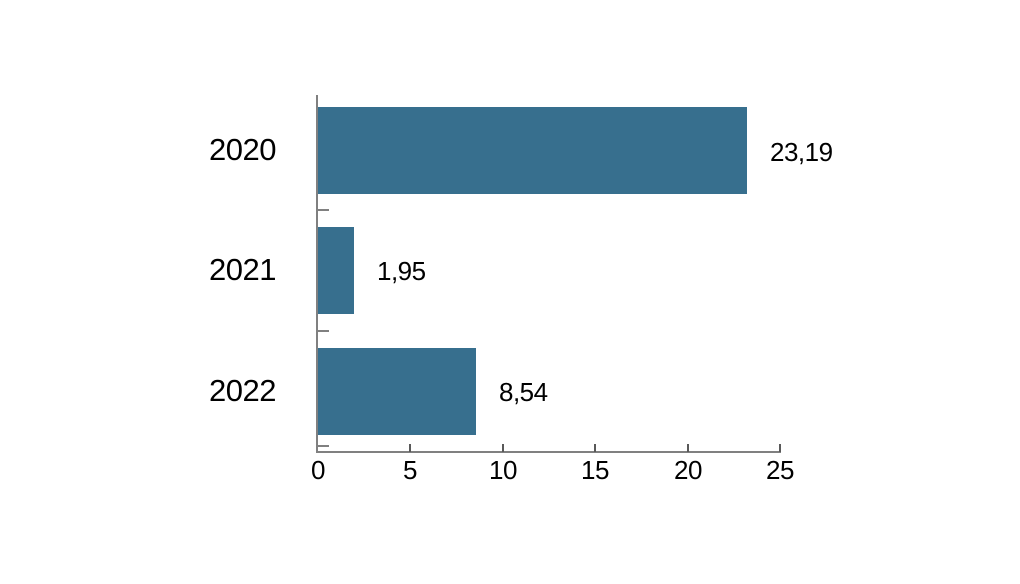 The height and width of the screenshot is (584, 1020). I want to click on x-axis-tick-label: 0, so click(318, 470).